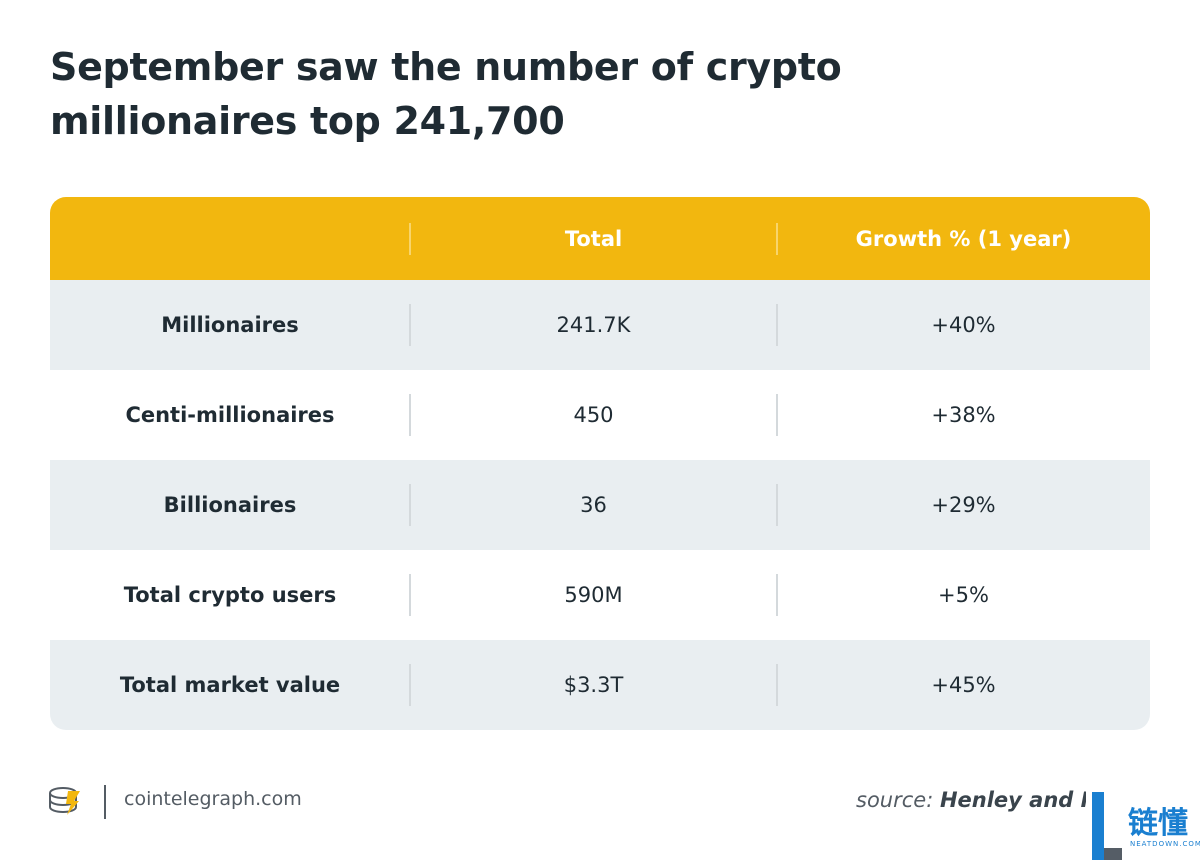 The height and width of the screenshot is (862, 1200). Describe the element at coordinates (963, 595) in the screenshot. I see `table-cell: +5%` at that location.